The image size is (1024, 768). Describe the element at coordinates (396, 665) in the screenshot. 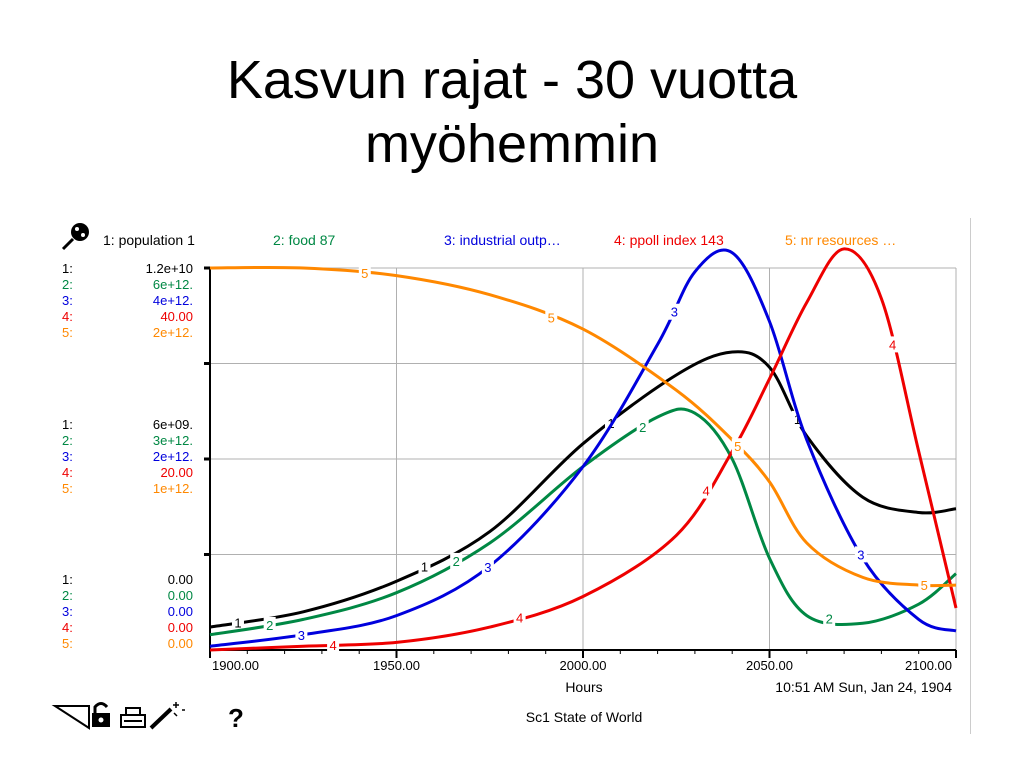

I see `x-tick-label: 1950.00` at that location.